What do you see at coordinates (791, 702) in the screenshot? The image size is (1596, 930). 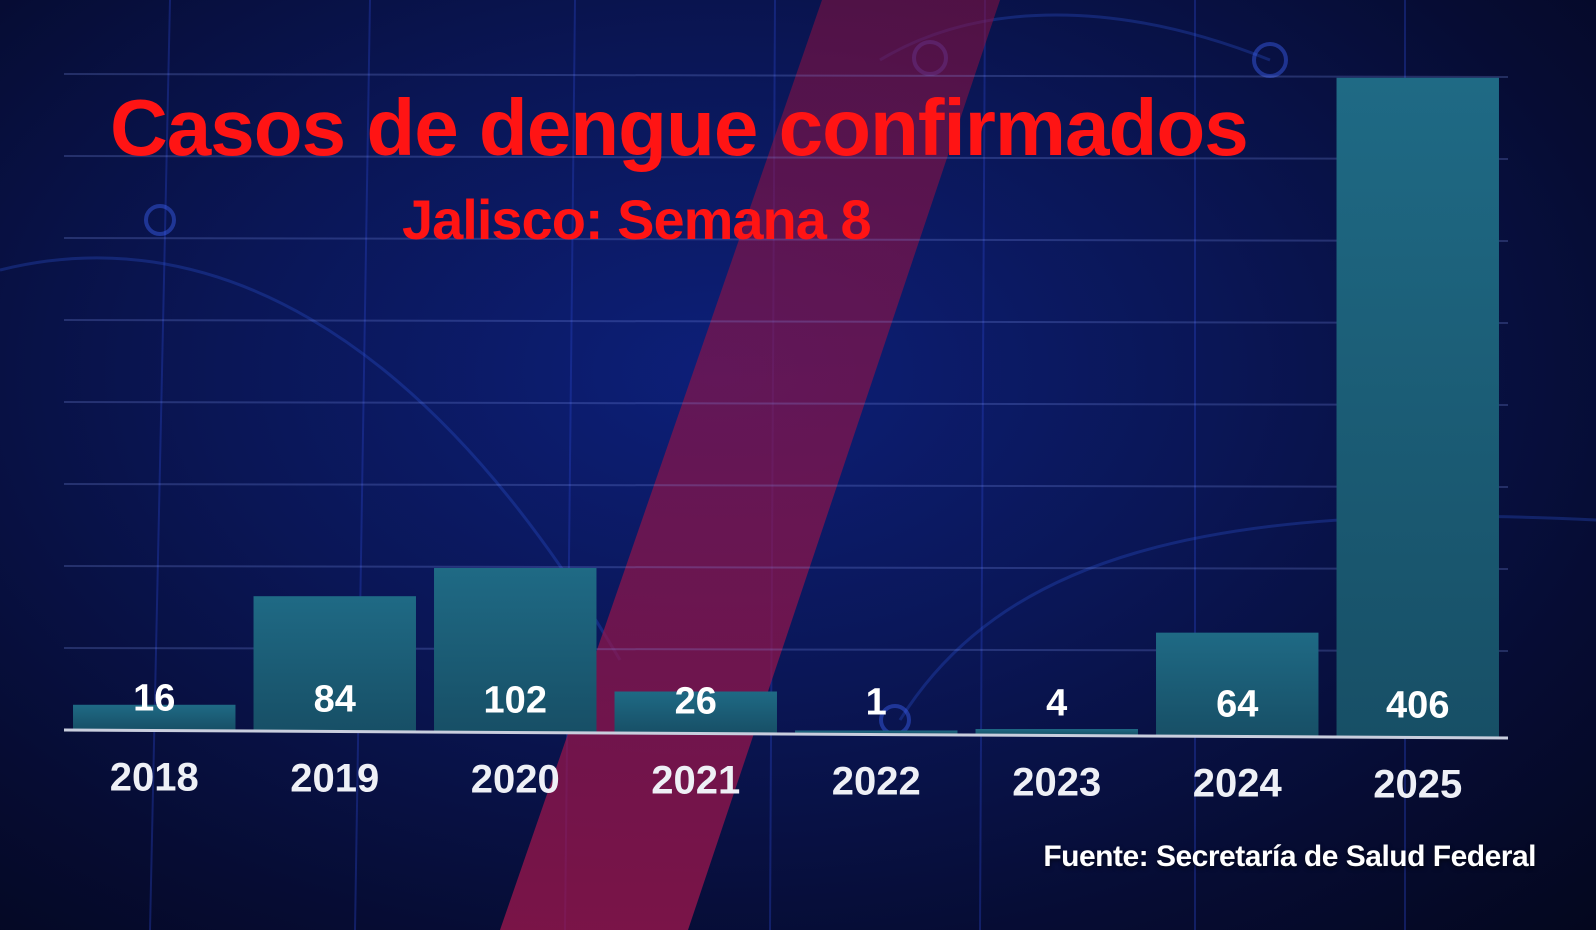 I see `value-labels: 16 84 102 26 1 4 64 406` at bounding box center [791, 702].